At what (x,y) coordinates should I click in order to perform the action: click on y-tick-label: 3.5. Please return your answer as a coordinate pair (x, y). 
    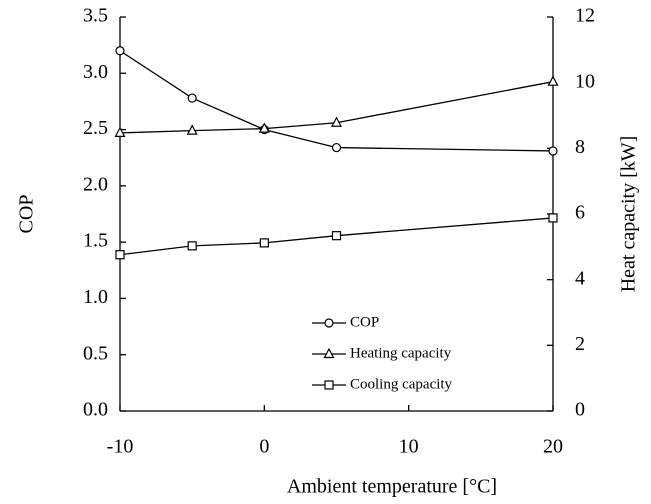
    Looking at the image, I should click on (95, 16).